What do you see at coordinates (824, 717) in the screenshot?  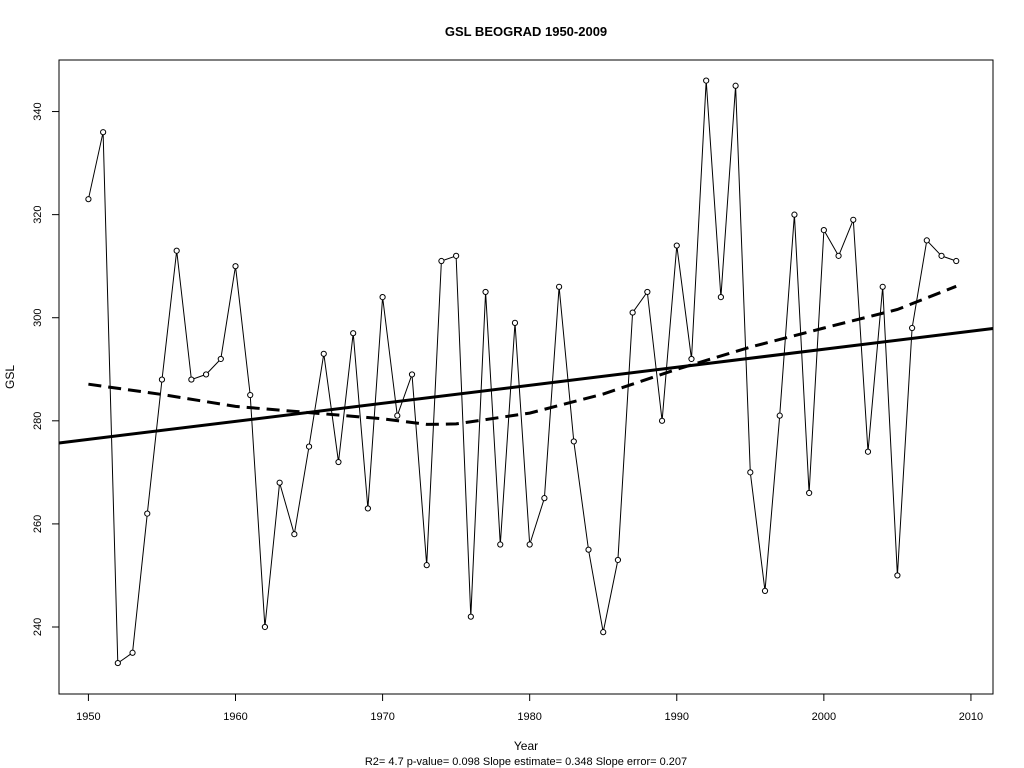 I see `x-tick-label: 2000` at bounding box center [824, 717].